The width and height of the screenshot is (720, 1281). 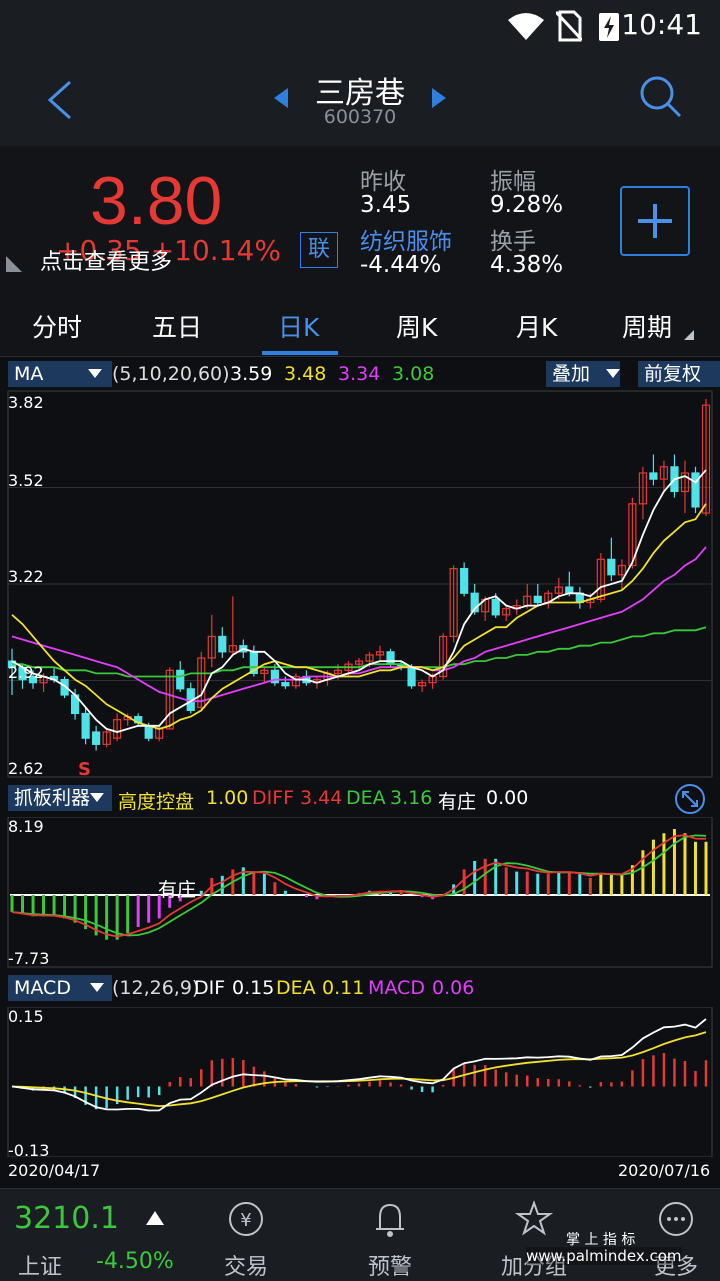 I want to click on star-icon, so click(x=534, y=1218).